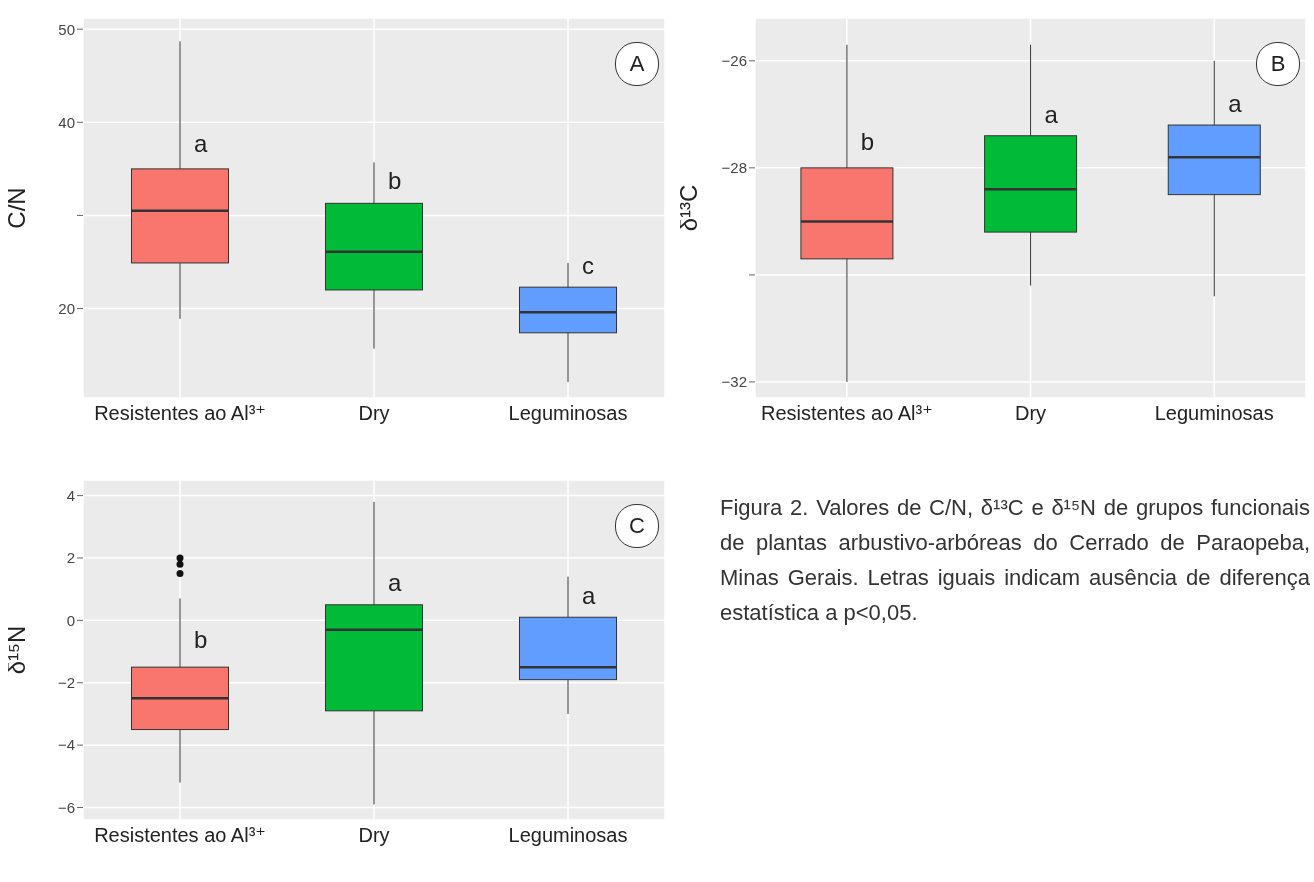 The width and height of the screenshot is (1314, 882). What do you see at coordinates (688, 208) in the screenshot?
I see `y-axis-title: δ¹³C` at bounding box center [688, 208].